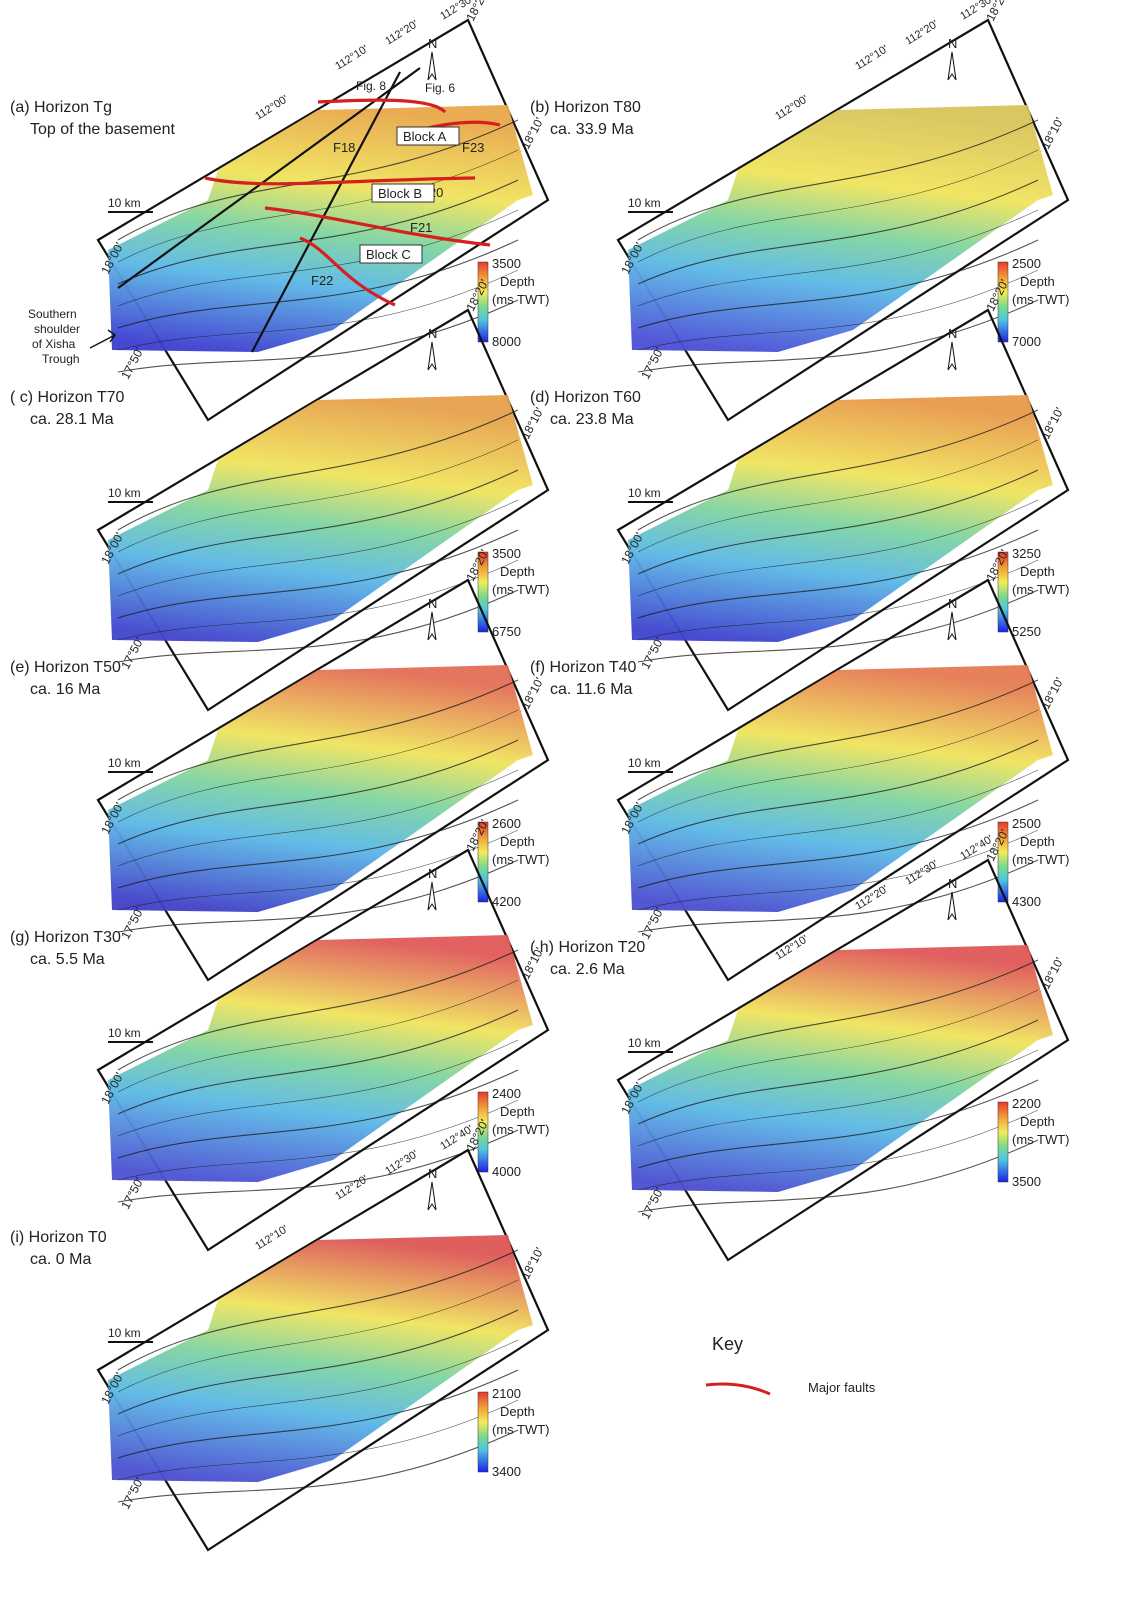  What do you see at coordinates (738, 1389) in the screenshot?
I see `fault-line-swatch` at bounding box center [738, 1389].